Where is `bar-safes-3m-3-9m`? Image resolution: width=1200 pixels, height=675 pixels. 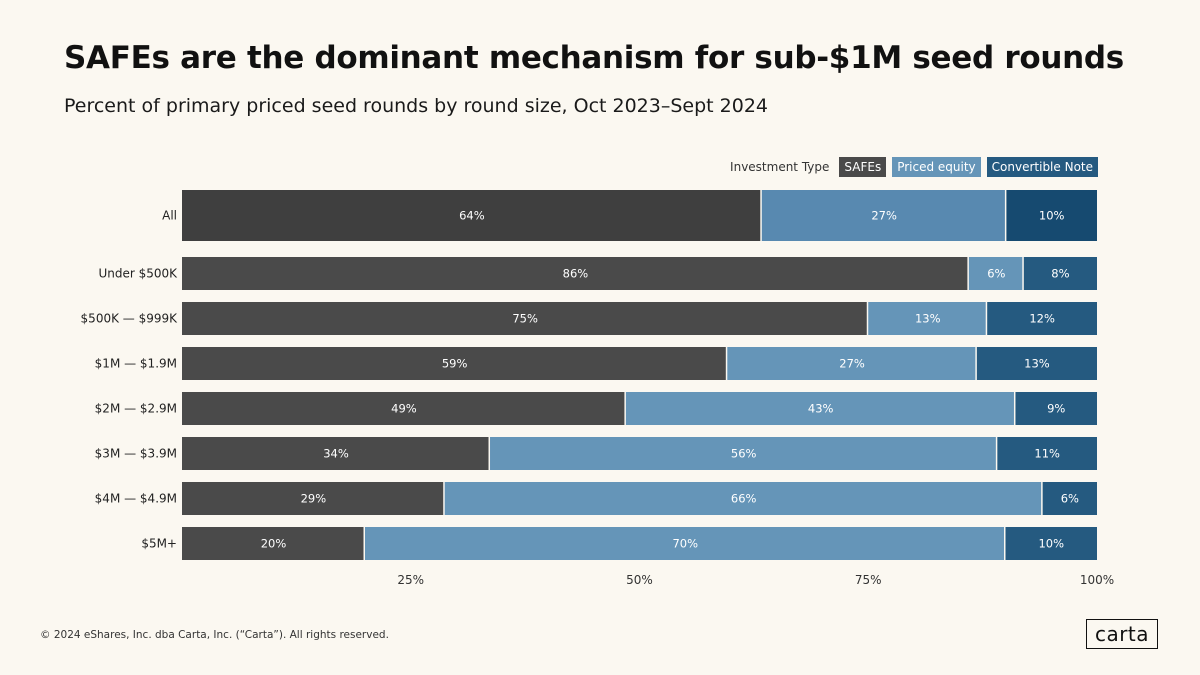 bar-safes-3m-3-9m is located at coordinates (335, 453).